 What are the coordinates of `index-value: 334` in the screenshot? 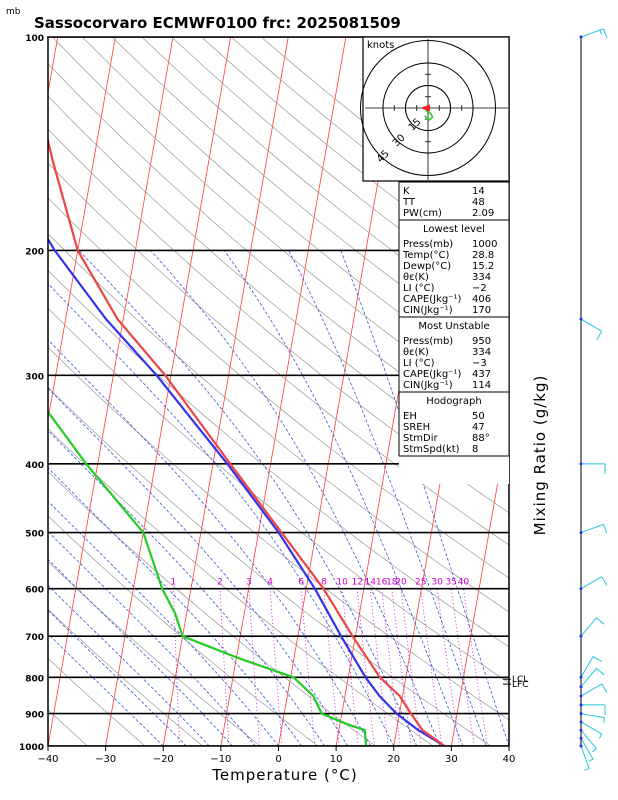 It's located at (481, 277).